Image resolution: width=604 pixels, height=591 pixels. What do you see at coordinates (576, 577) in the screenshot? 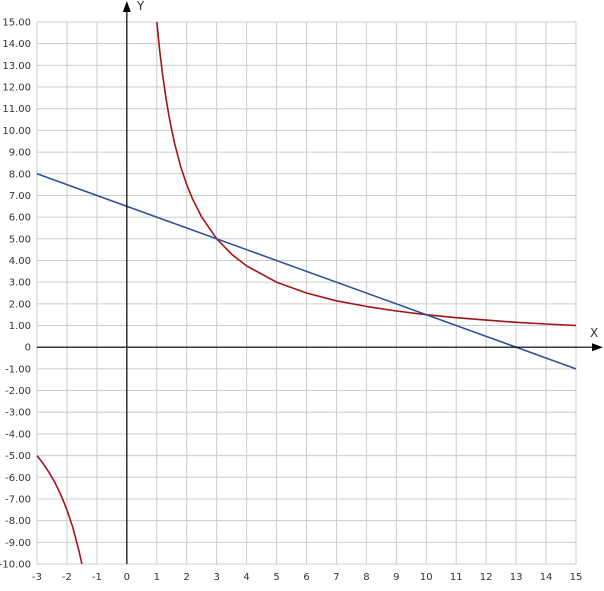
I see `x-tick-label: 15` at bounding box center [576, 577].